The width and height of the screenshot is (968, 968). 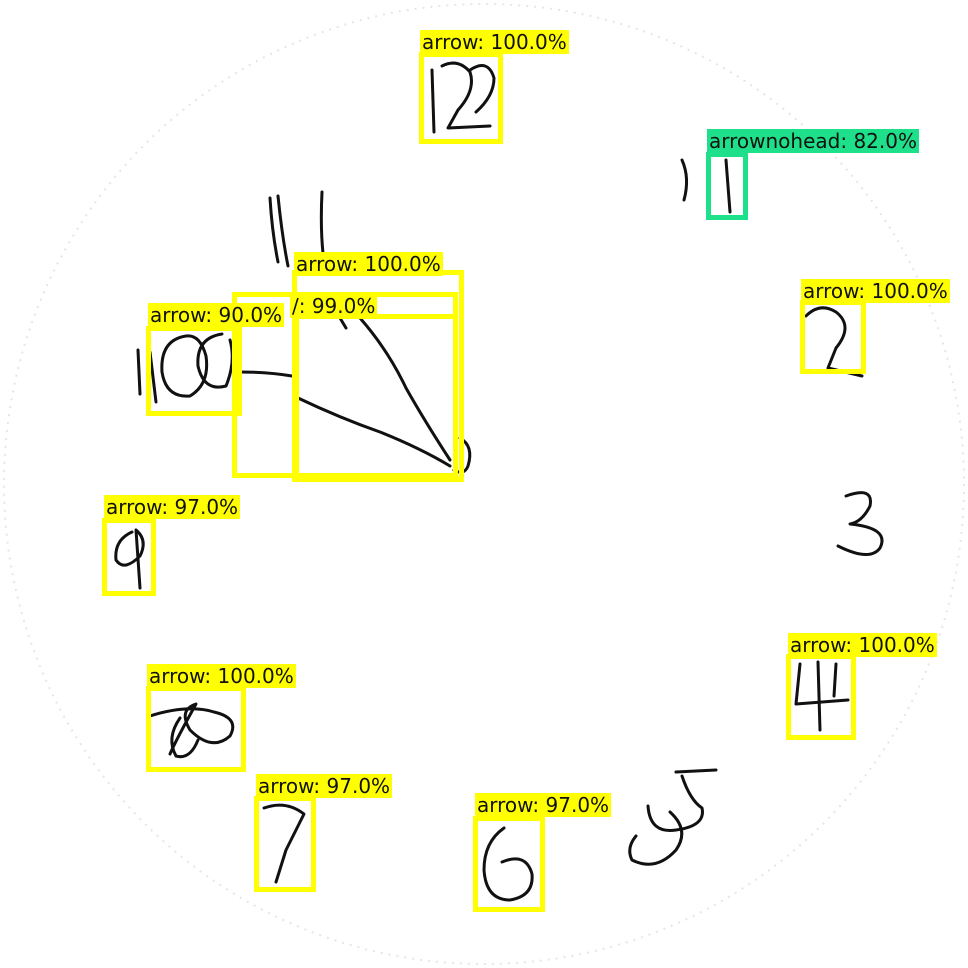 What do you see at coordinates (368, 264) in the screenshot?
I see `bbox-hands-large-label: arrow: 100.0%` at bounding box center [368, 264].